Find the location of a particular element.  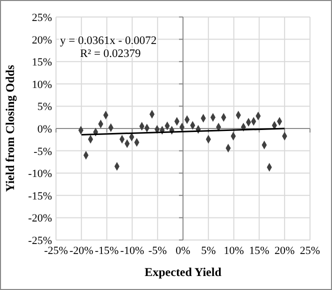

x-tick-label: -10% is located at coordinates (132, 251).